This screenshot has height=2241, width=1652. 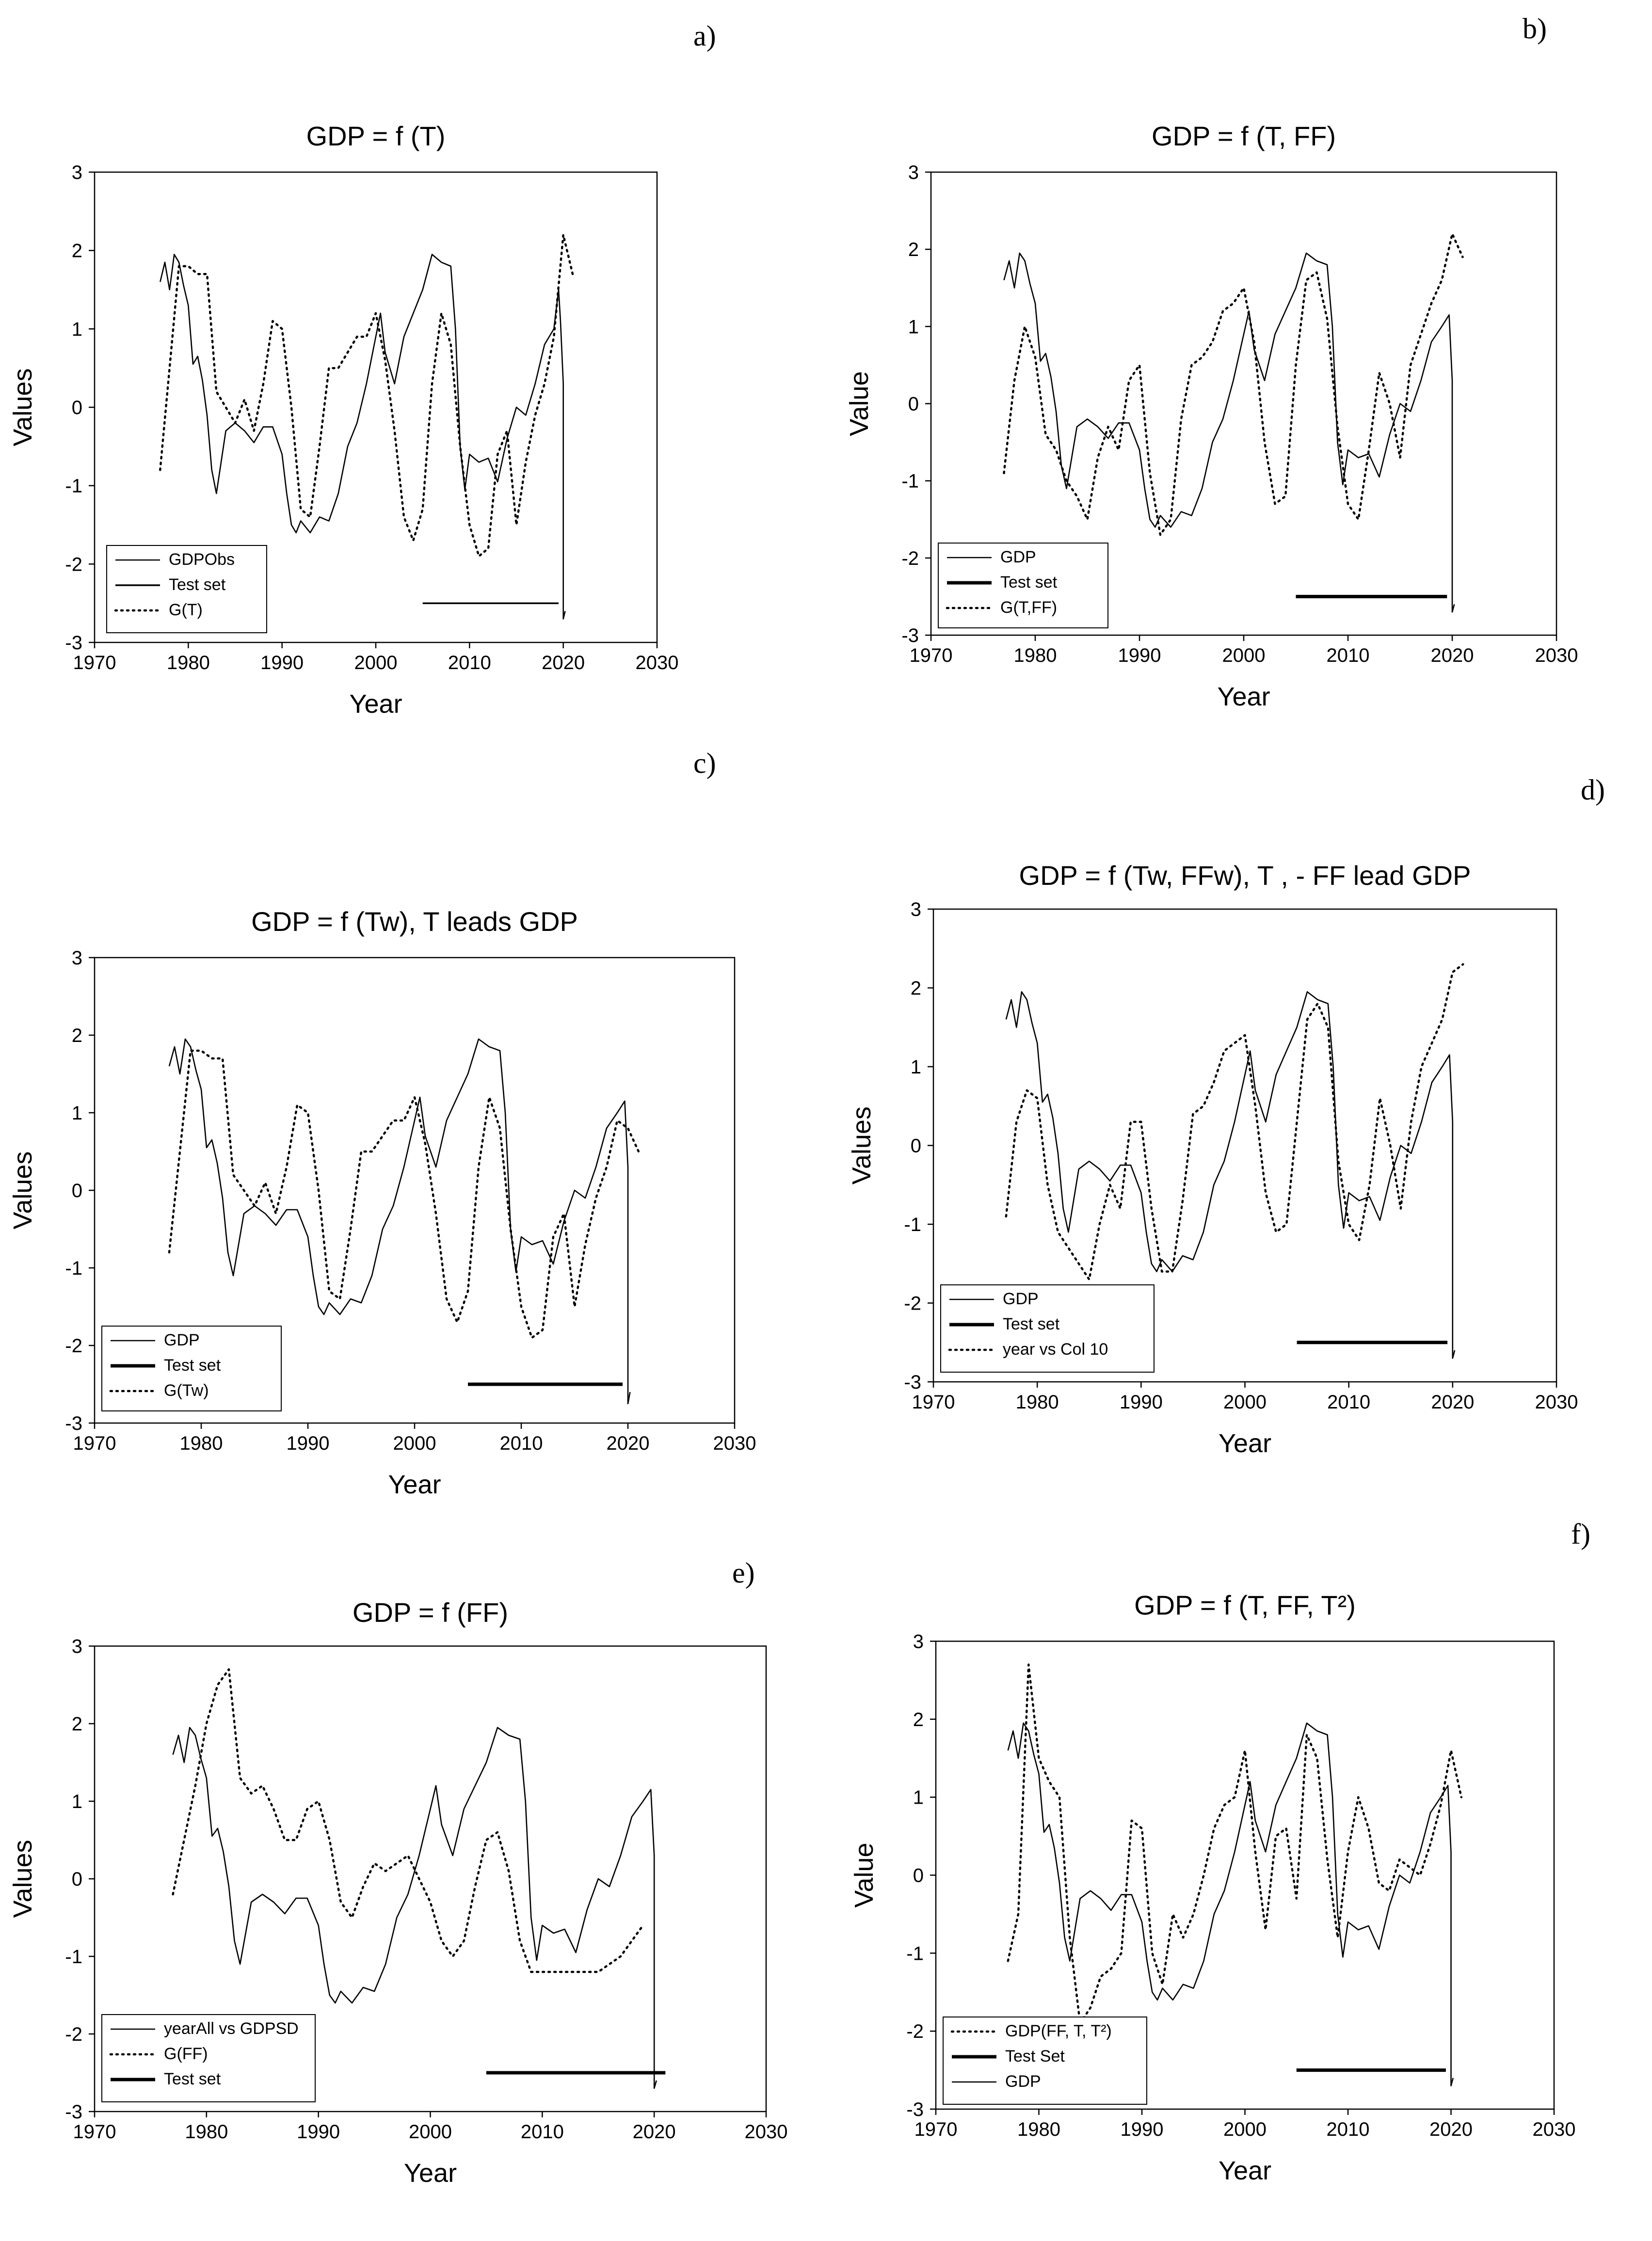 What do you see at coordinates (1028, 607) in the screenshot?
I see `legend-label: G(T,FF)` at bounding box center [1028, 607].